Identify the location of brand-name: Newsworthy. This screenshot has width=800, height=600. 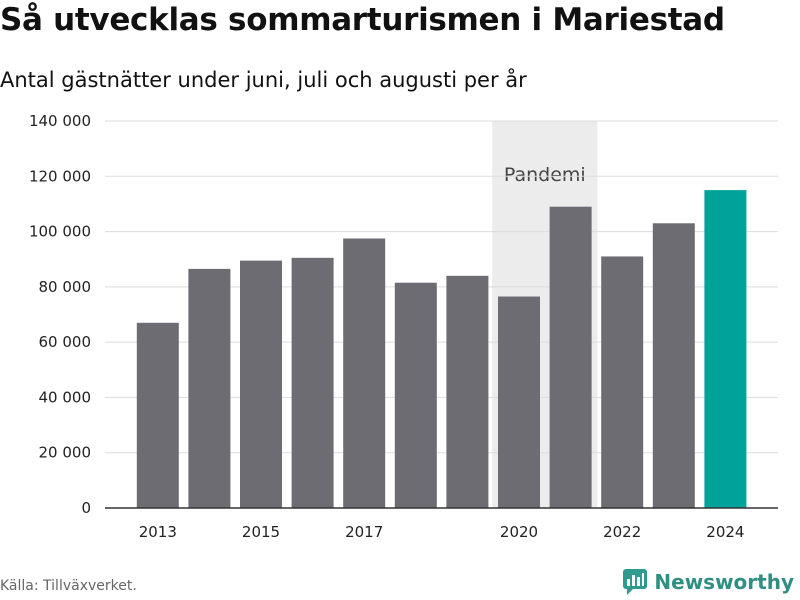
(724, 582).